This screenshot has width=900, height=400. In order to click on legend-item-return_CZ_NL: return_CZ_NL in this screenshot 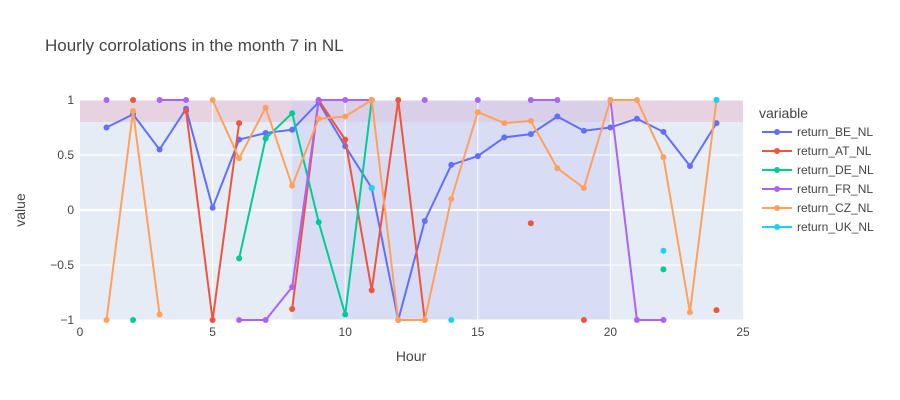, I will do `click(817, 208)`.